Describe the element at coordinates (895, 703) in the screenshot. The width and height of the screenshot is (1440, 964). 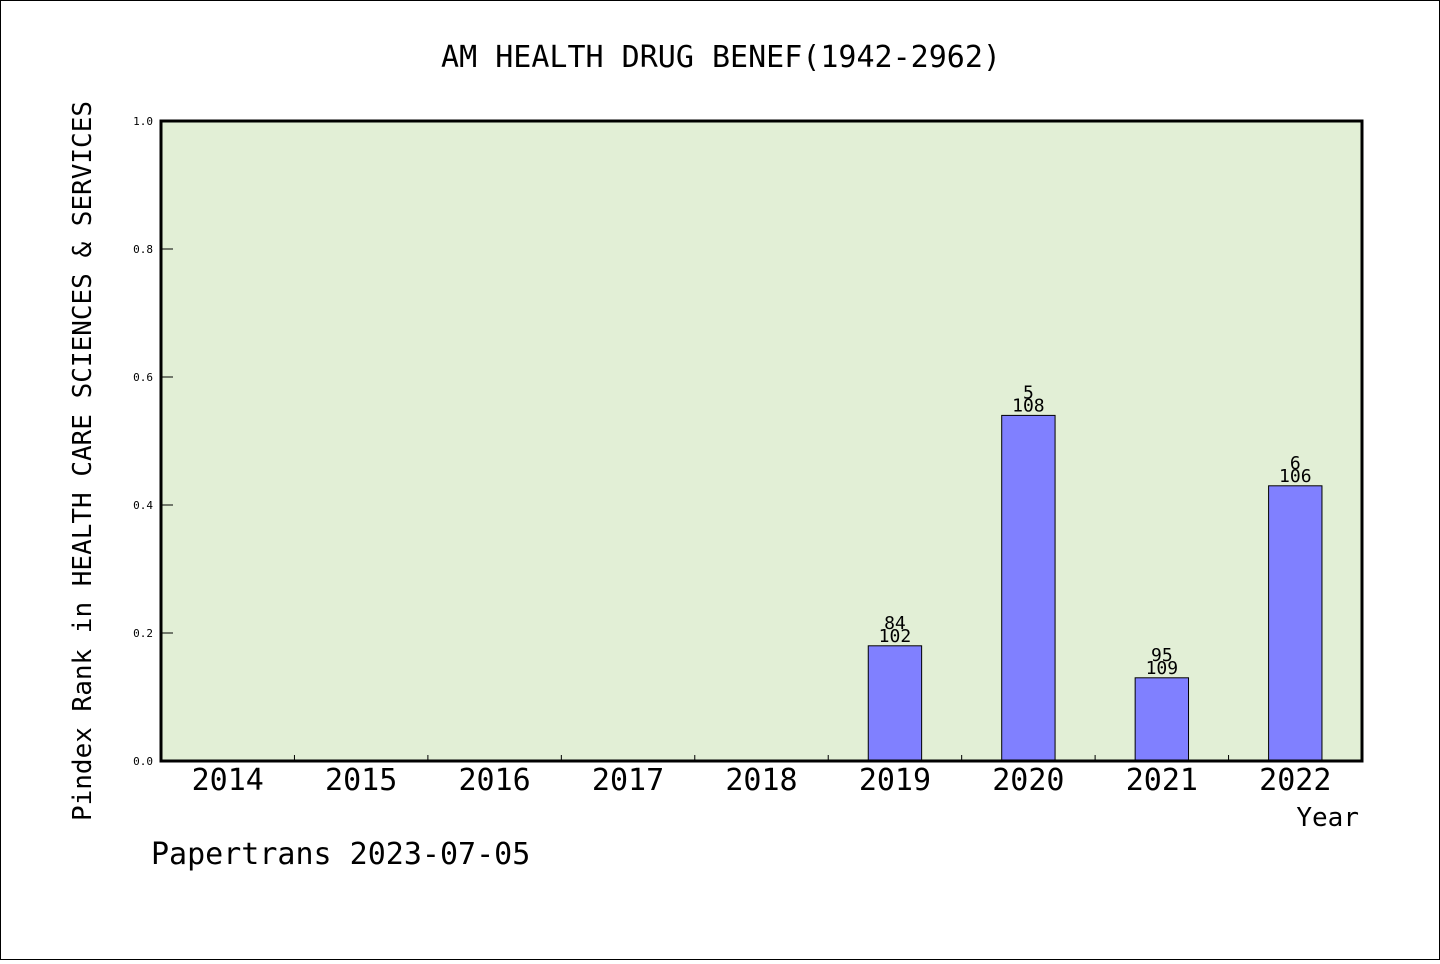
I see `bar-2019` at that location.